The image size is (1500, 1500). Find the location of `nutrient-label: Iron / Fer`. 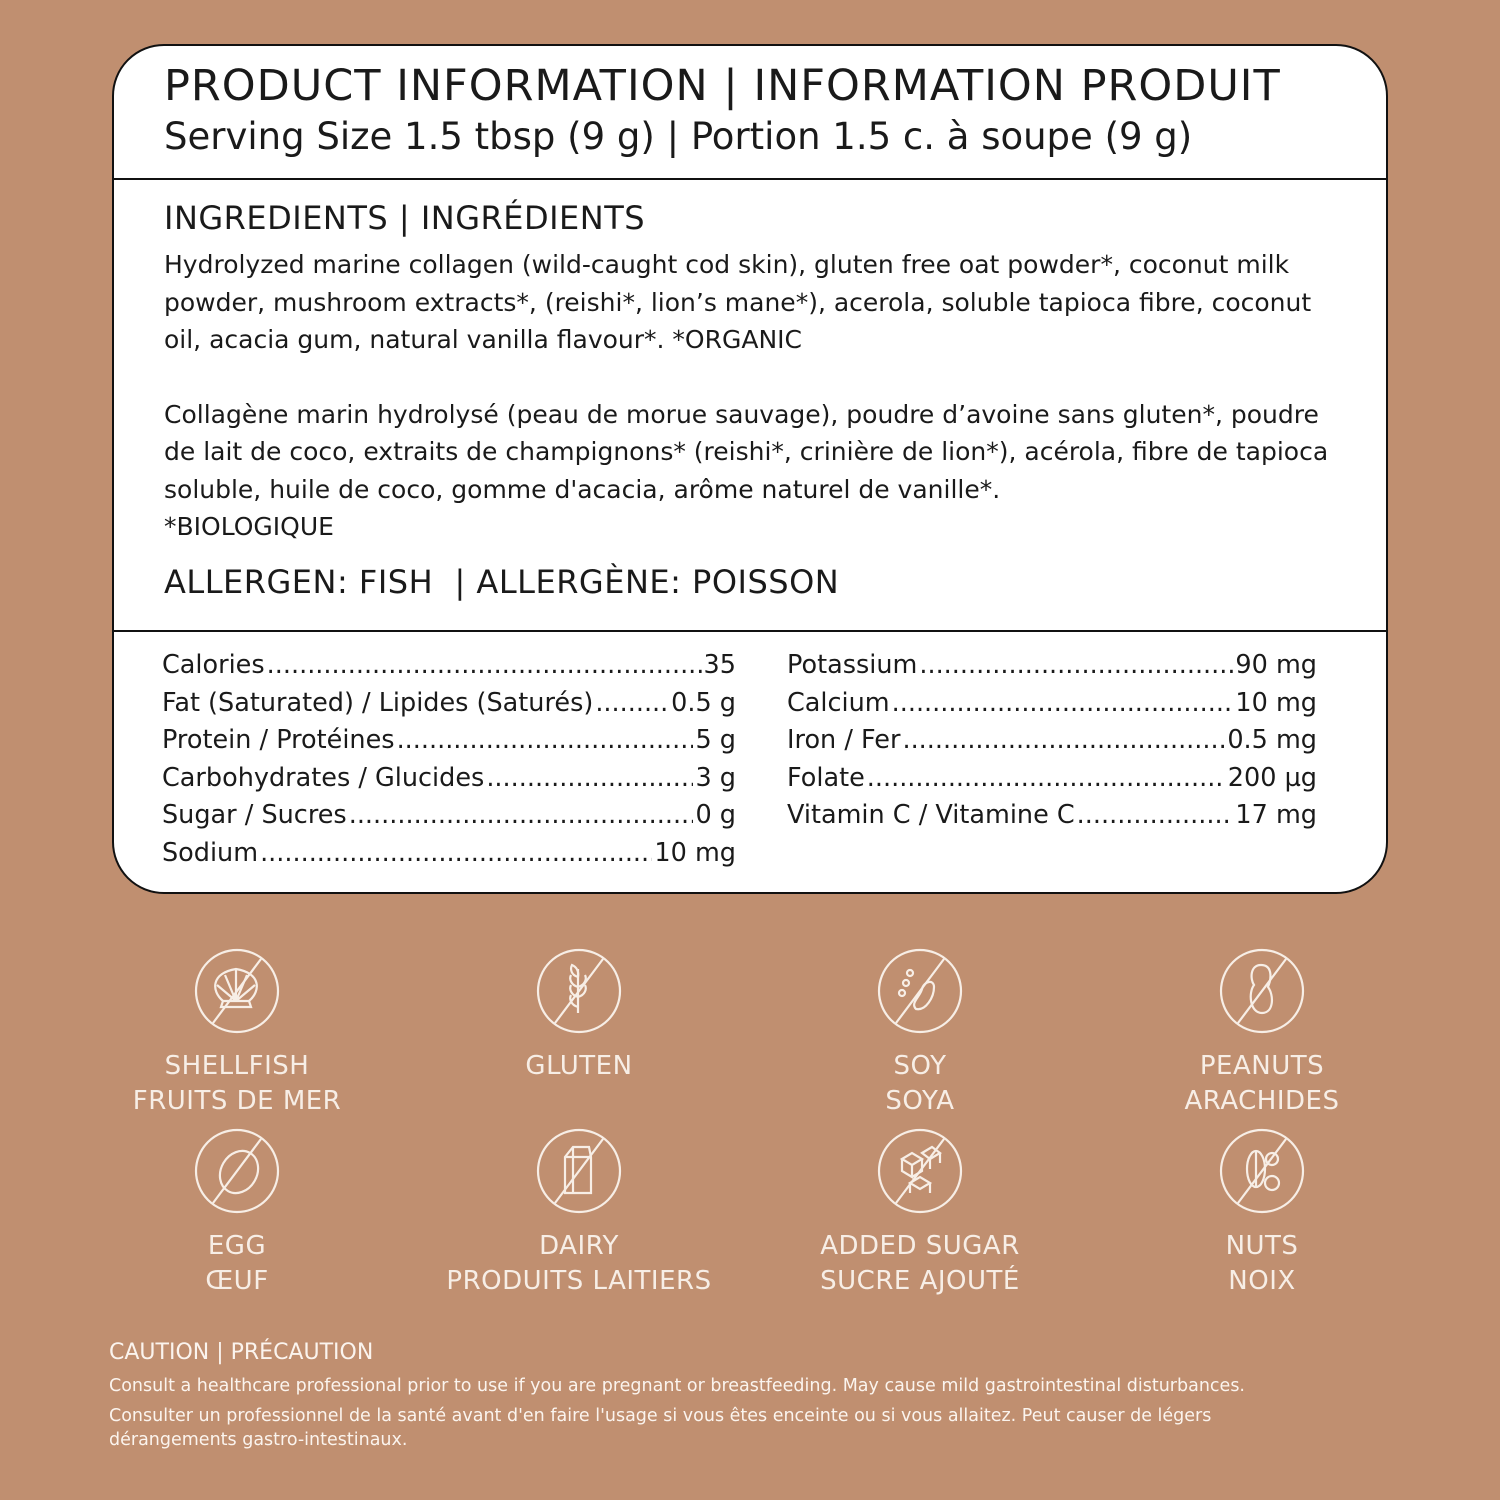

nutrient-label: Iron / Fer is located at coordinates (844, 740).